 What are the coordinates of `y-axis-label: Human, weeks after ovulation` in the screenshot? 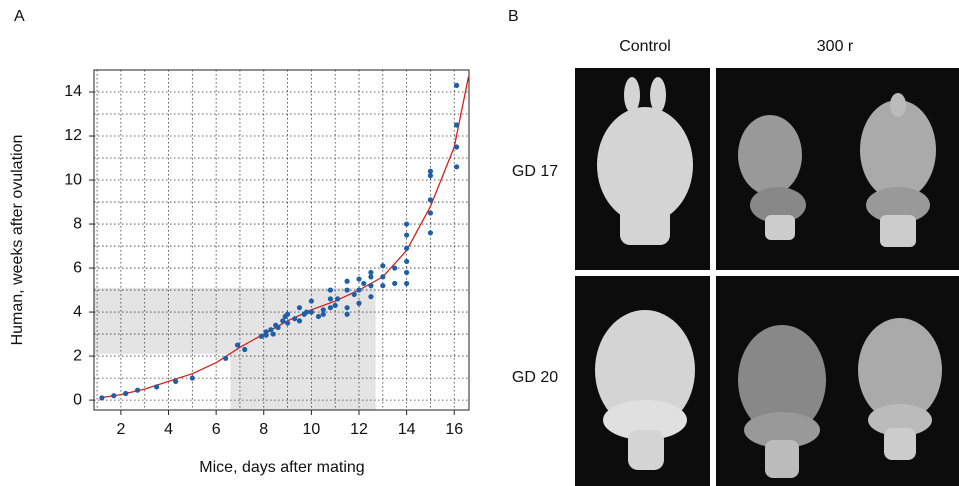 It's located at (17, 240).